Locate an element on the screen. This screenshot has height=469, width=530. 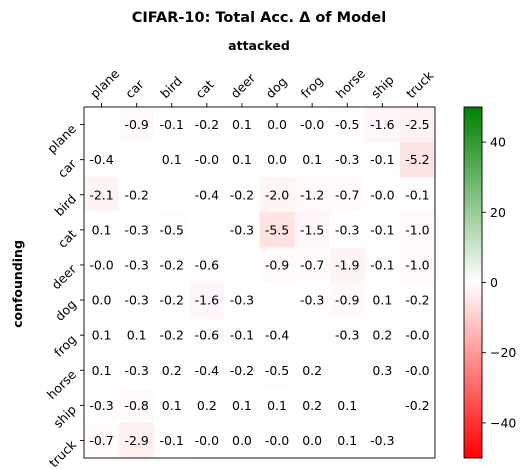
y-tick-label: ship is located at coordinates (64, 416).